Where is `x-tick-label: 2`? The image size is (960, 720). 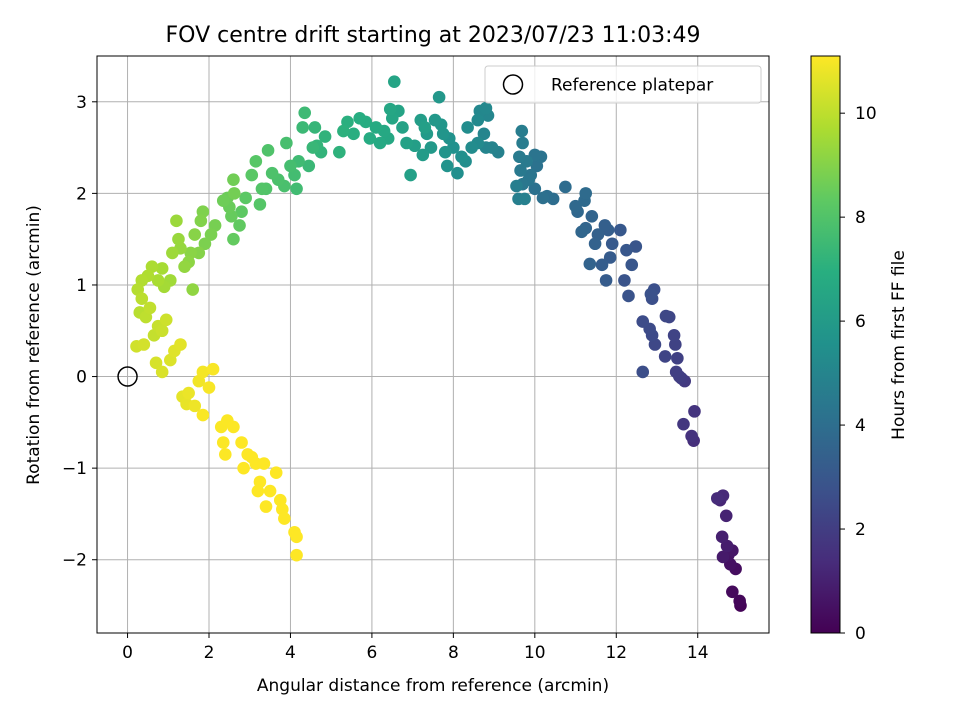 x-tick-label: 2 is located at coordinates (209, 653).